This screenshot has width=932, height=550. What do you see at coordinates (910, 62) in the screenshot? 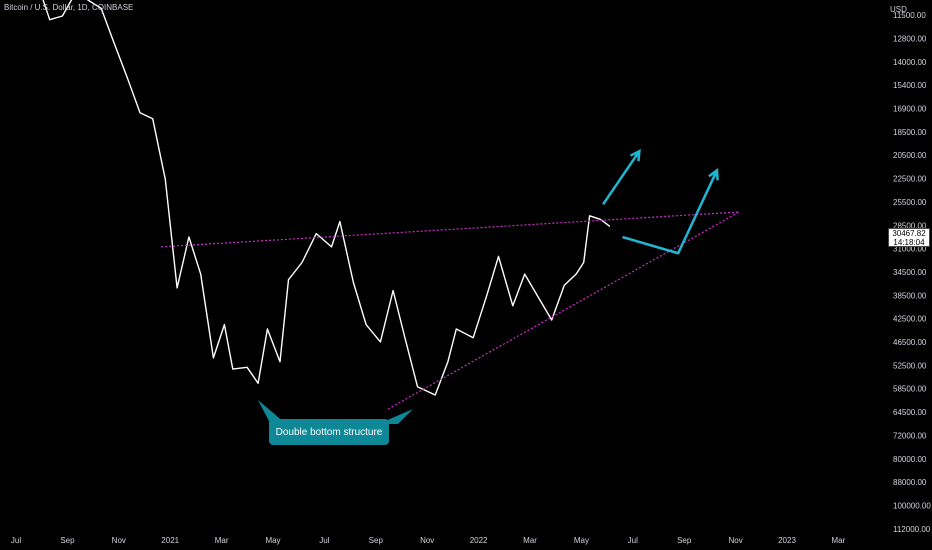
I see `y-tick-label: 14000.00` at bounding box center [910, 62].